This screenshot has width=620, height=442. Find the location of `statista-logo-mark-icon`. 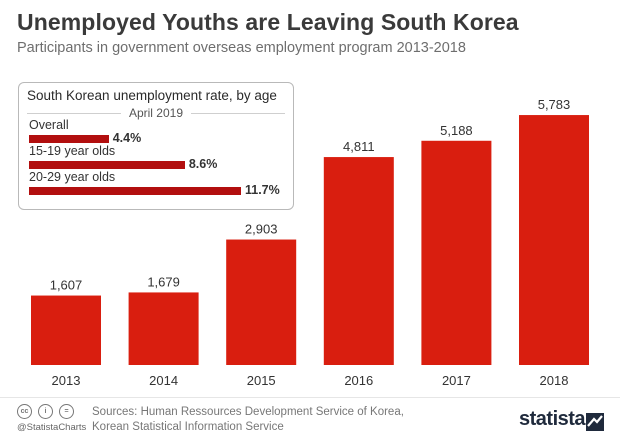

statista-logo-mark-icon is located at coordinates (595, 422).